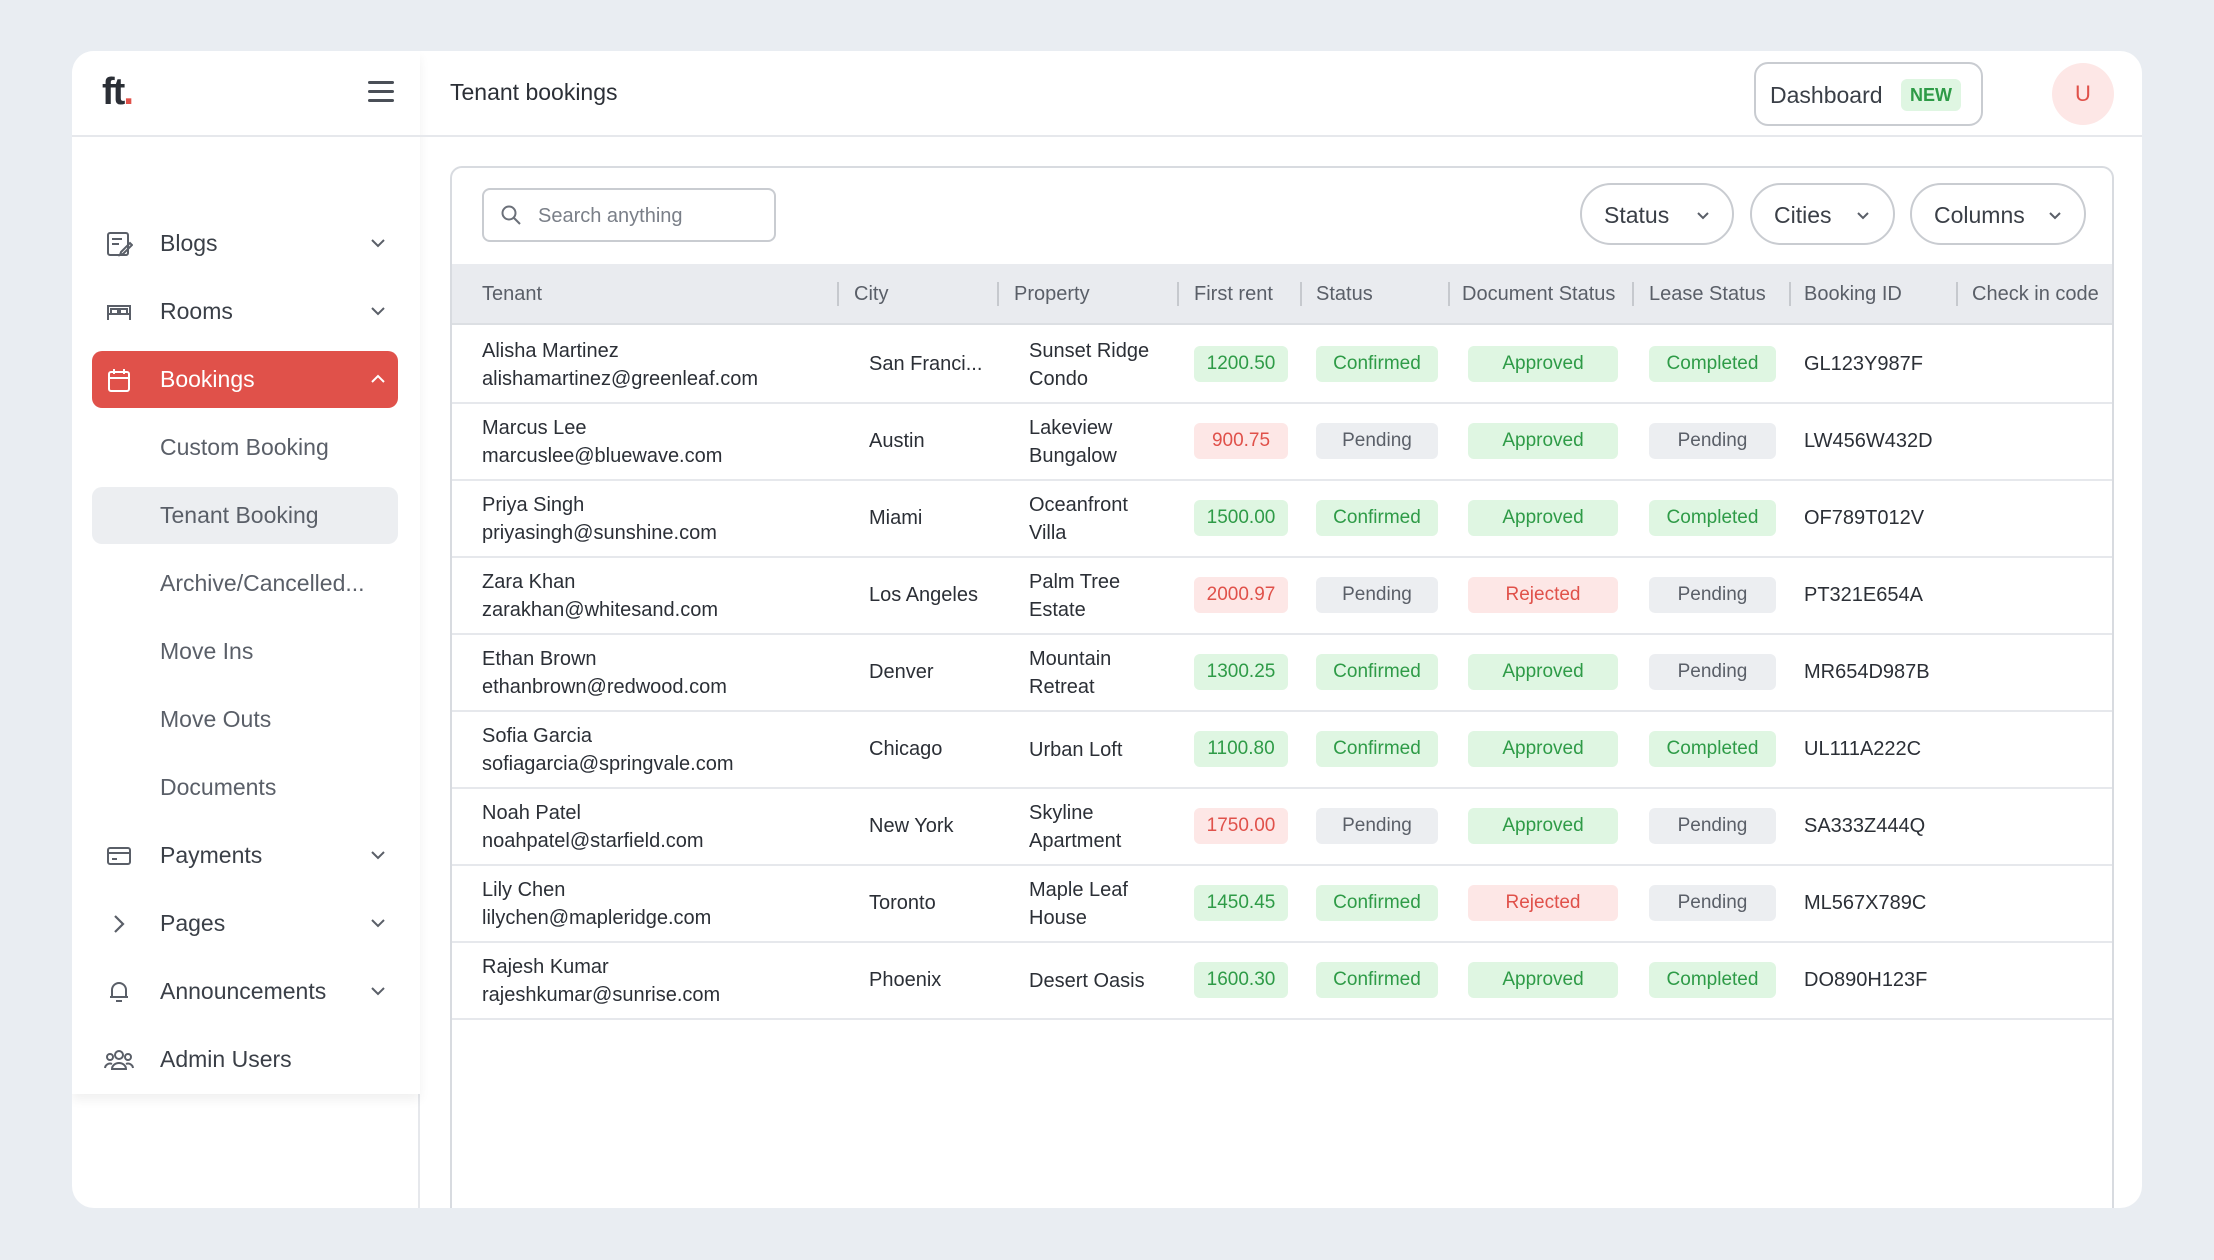 Image resolution: width=2214 pixels, height=1260 pixels. I want to click on dashboard-button: Dashboard NEW, so click(1868, 94).